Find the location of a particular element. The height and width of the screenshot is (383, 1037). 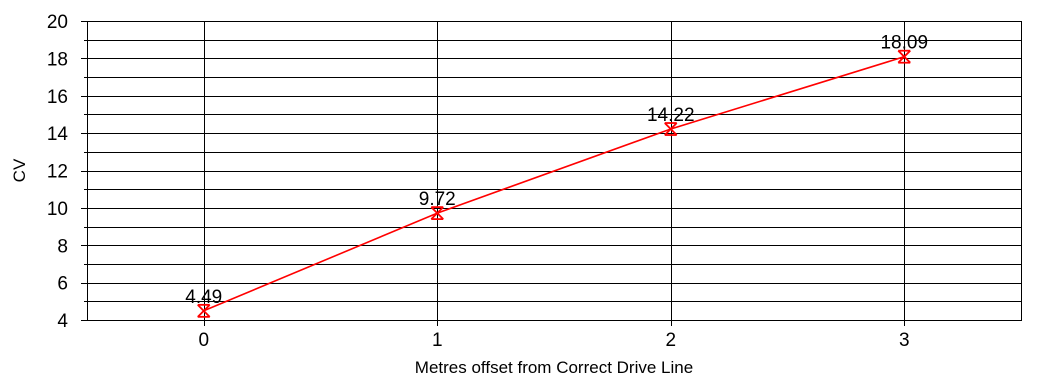

y-tick-label: 20 is located at coordinates (57, 22).